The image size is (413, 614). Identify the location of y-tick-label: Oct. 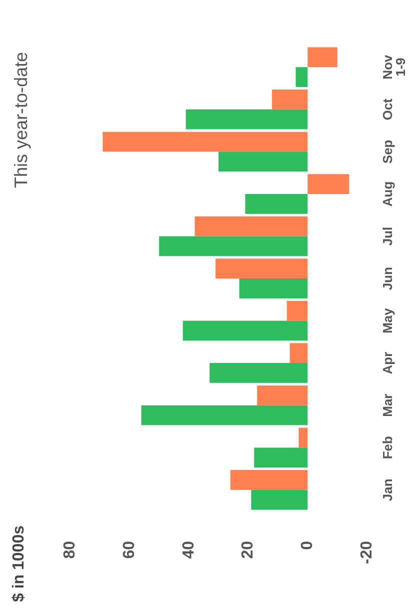
(387, 109).